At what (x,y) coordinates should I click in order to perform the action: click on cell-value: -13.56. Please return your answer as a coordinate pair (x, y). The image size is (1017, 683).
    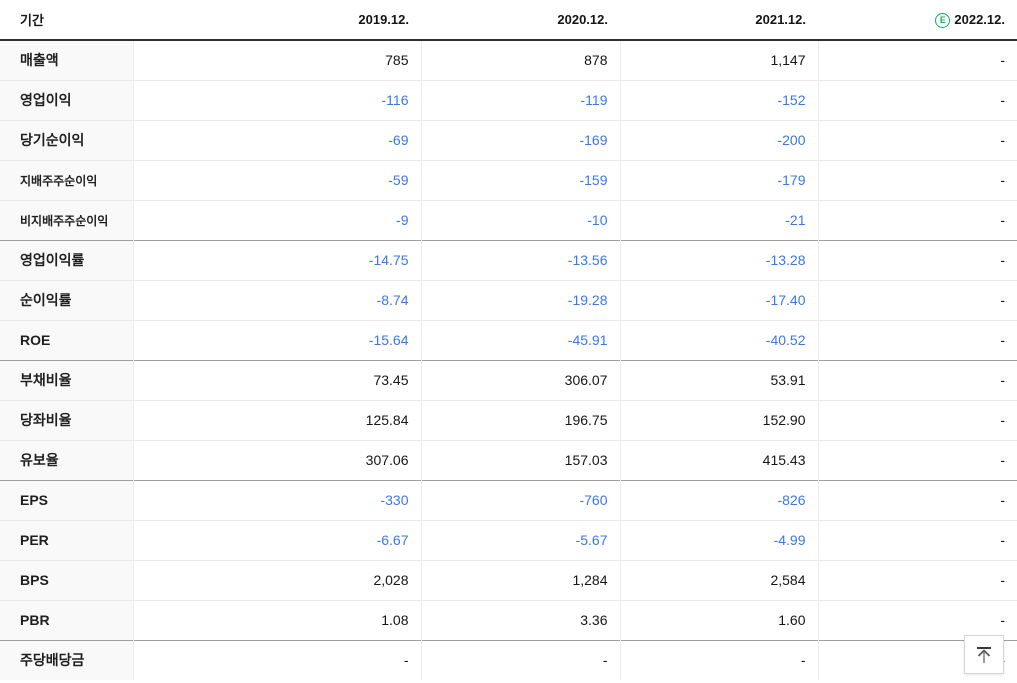
    Looking at the image, I should click on (520, 259).